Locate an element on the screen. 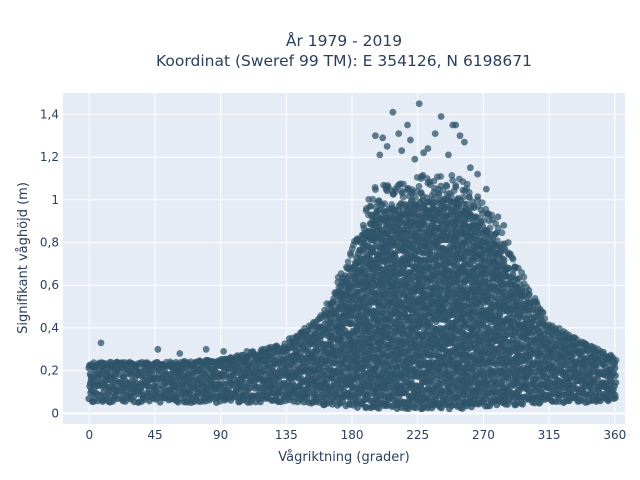 The height and width of the screenshot is (480, 640). chart-title: År 1979 - 2019 is located at coordinates (344, 40).